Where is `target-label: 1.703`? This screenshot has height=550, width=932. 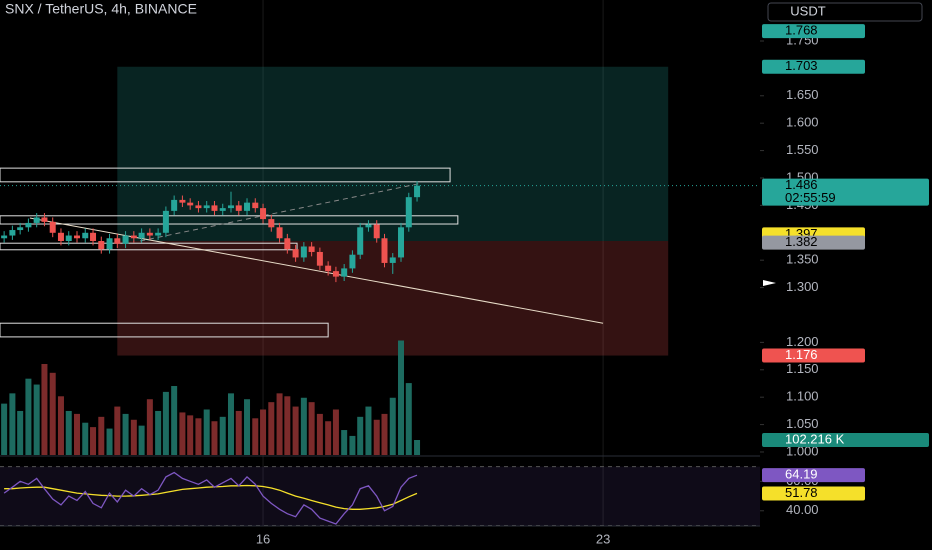
target-label: 1.703 is located at coordinates (801, 65).